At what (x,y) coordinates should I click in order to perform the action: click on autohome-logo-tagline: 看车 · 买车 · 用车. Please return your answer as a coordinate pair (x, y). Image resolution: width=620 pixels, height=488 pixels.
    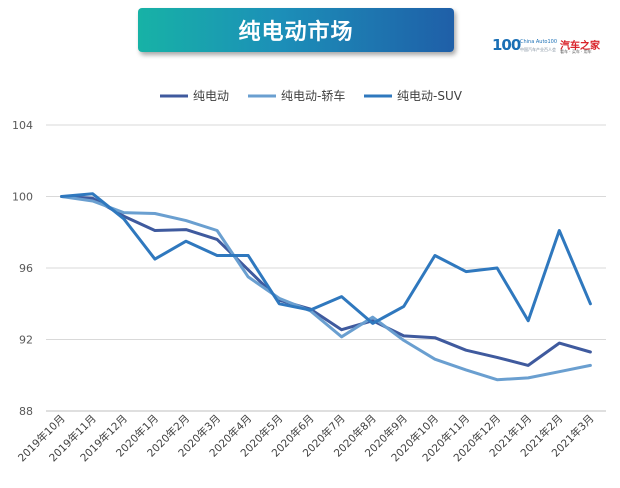
    Looking at the image, I should click on (576, 51).